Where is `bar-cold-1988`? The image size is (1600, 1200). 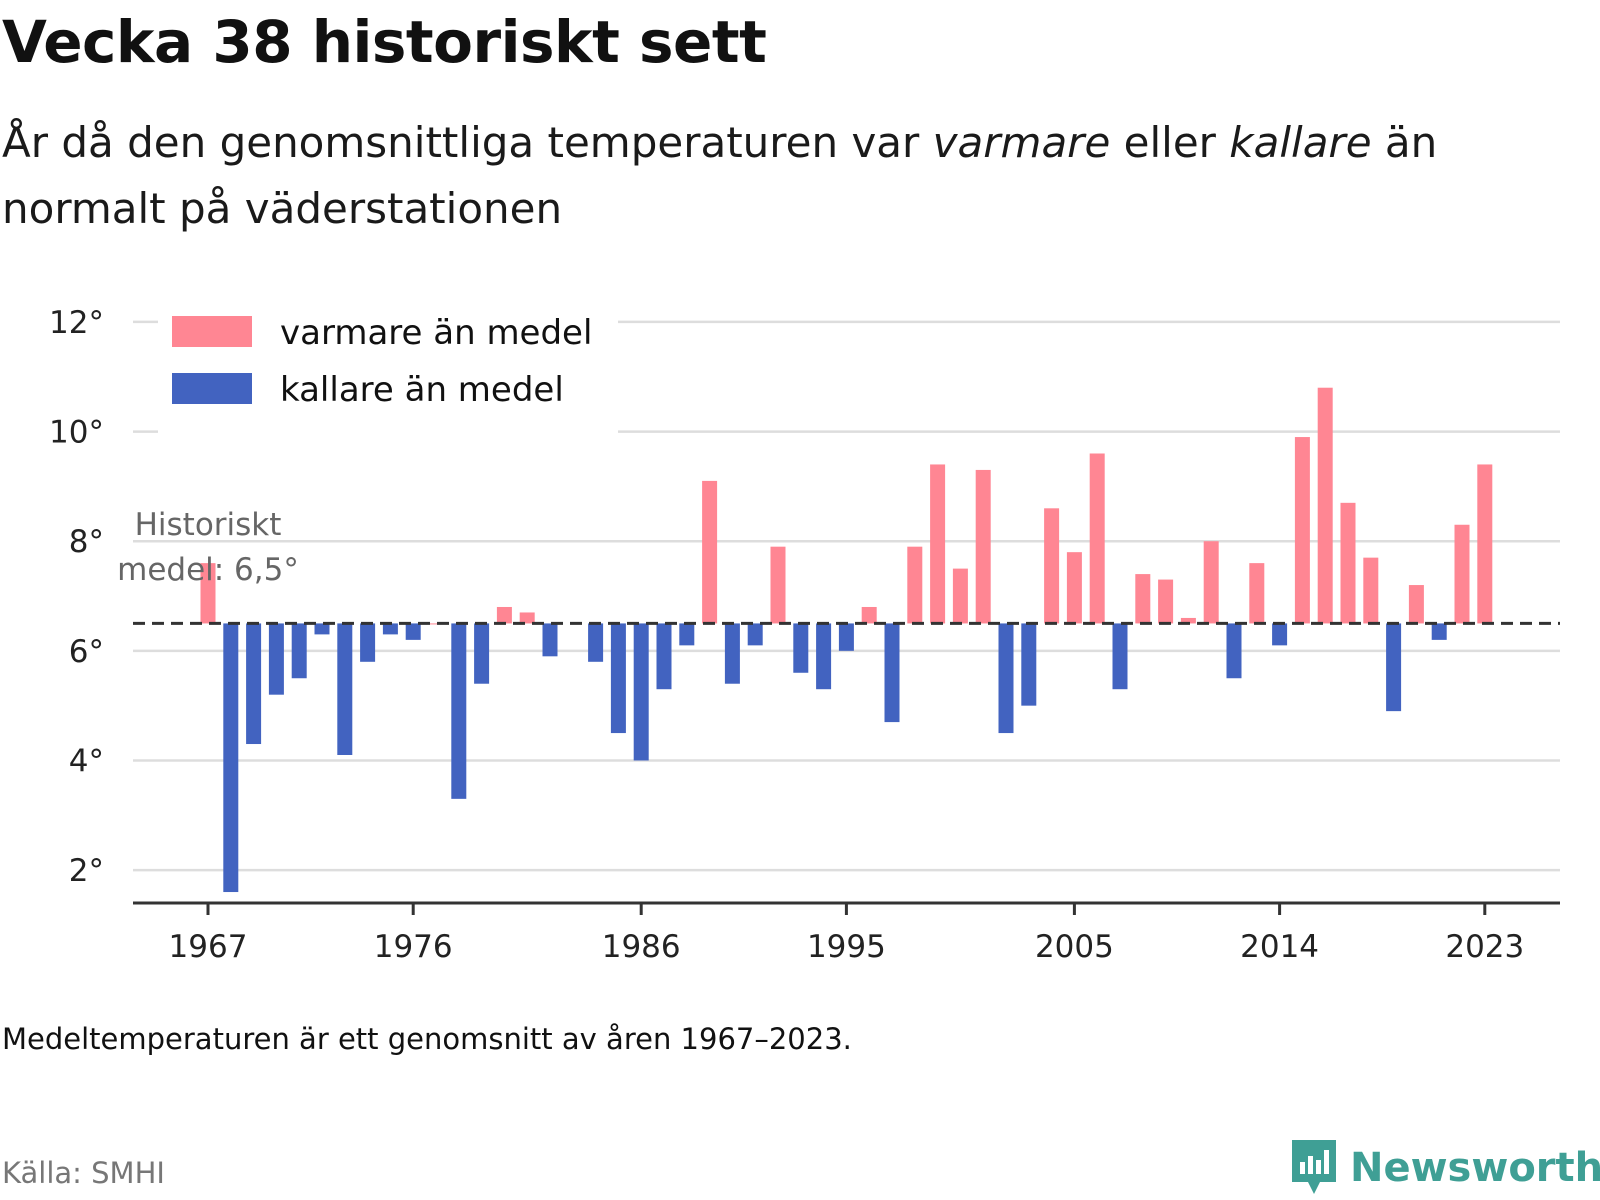 bar-cold-1988 is located at coordinates (687, 634).